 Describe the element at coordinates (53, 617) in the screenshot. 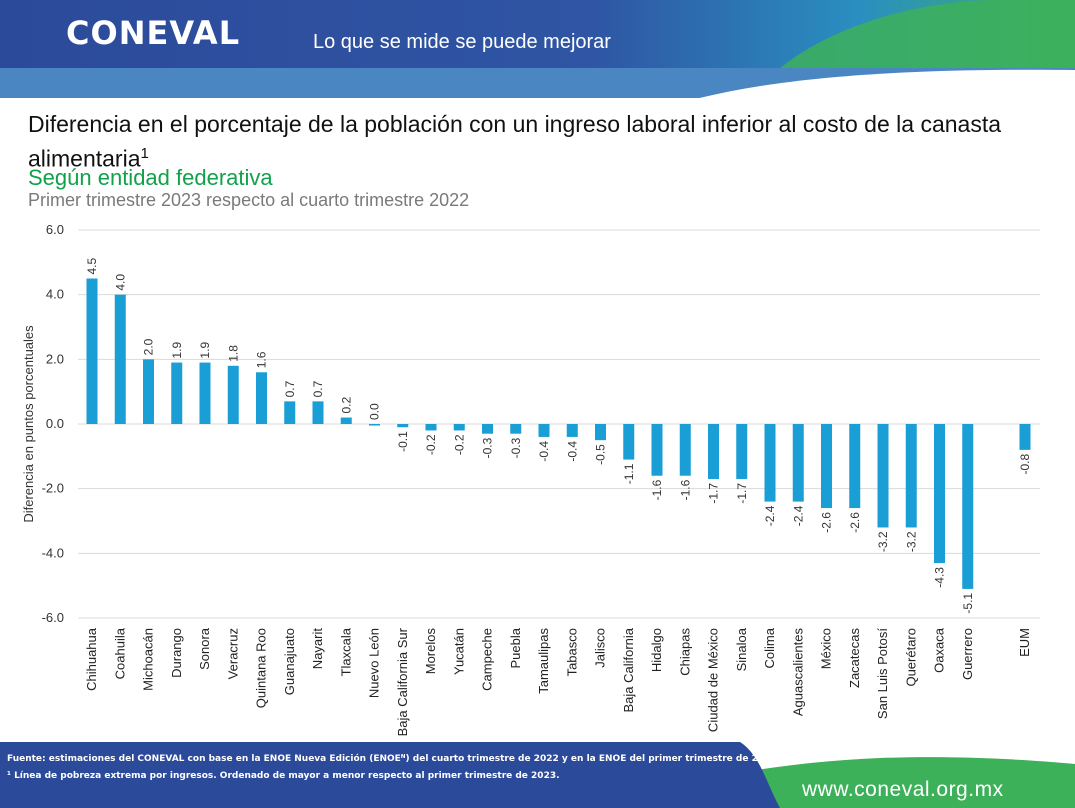

I see `y-tick-label: -6.0` at that location.